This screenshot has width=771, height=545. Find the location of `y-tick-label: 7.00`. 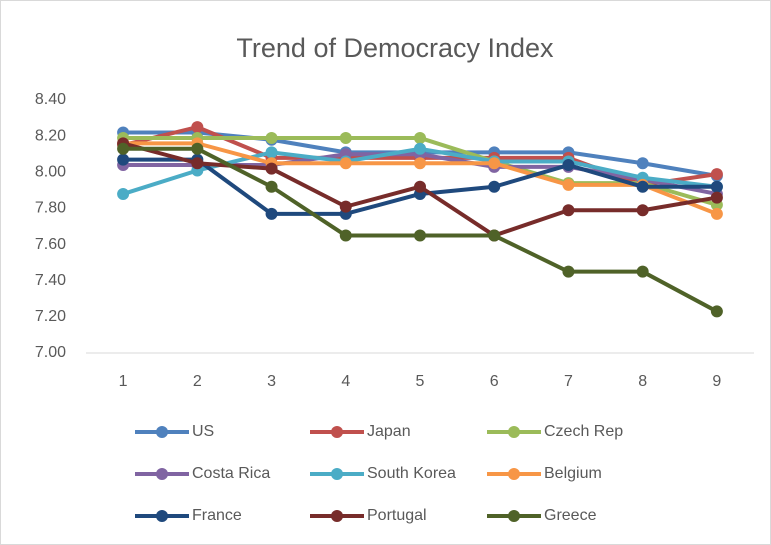

y-tick-label: 7.00 is located at coordinates (50, 352).